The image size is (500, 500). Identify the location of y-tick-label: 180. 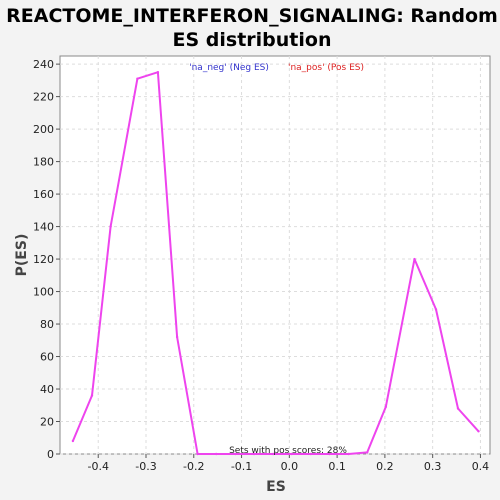
(43, 162).